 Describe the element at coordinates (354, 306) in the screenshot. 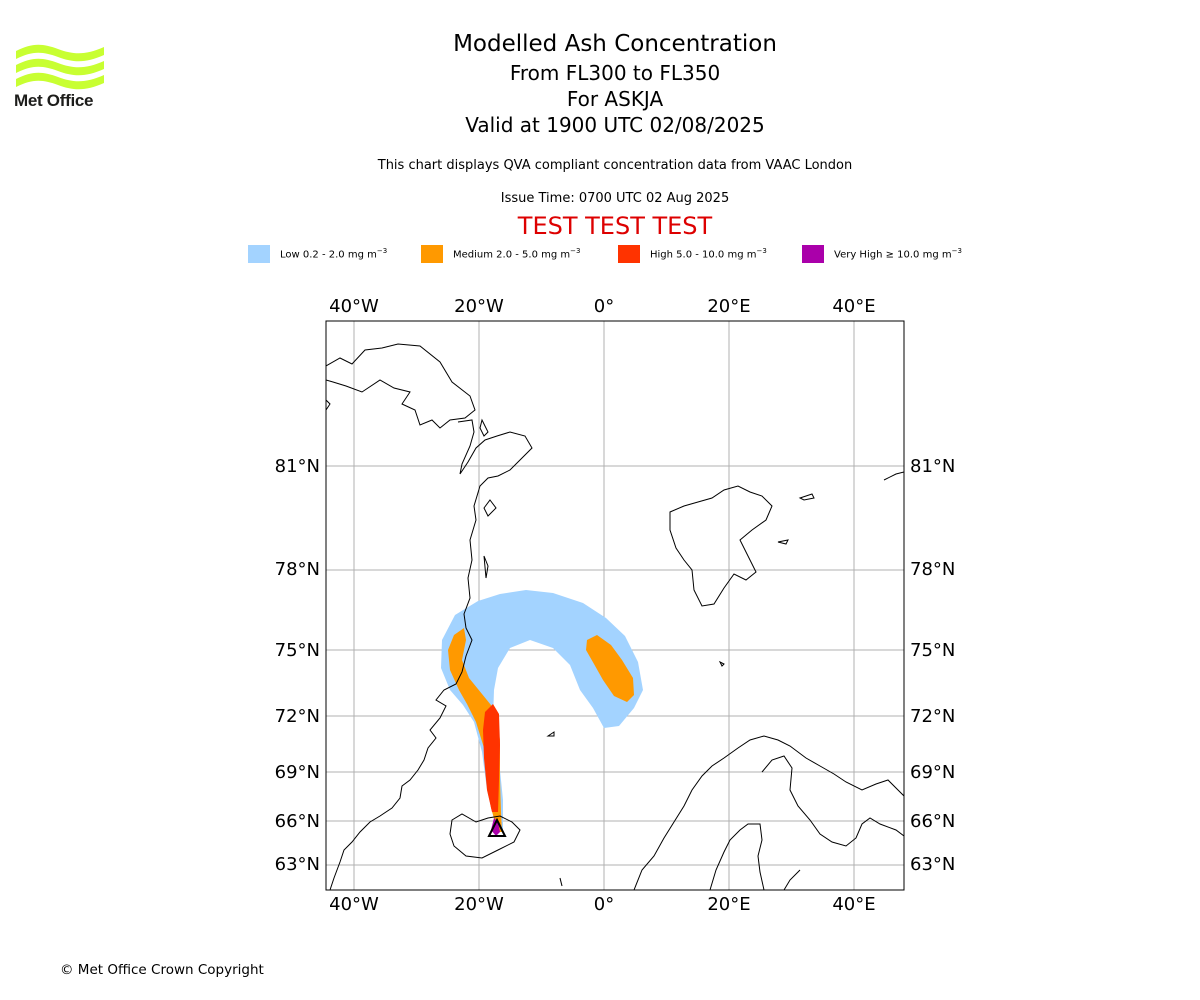

I see `lon-label-top: 40°W` at that location.